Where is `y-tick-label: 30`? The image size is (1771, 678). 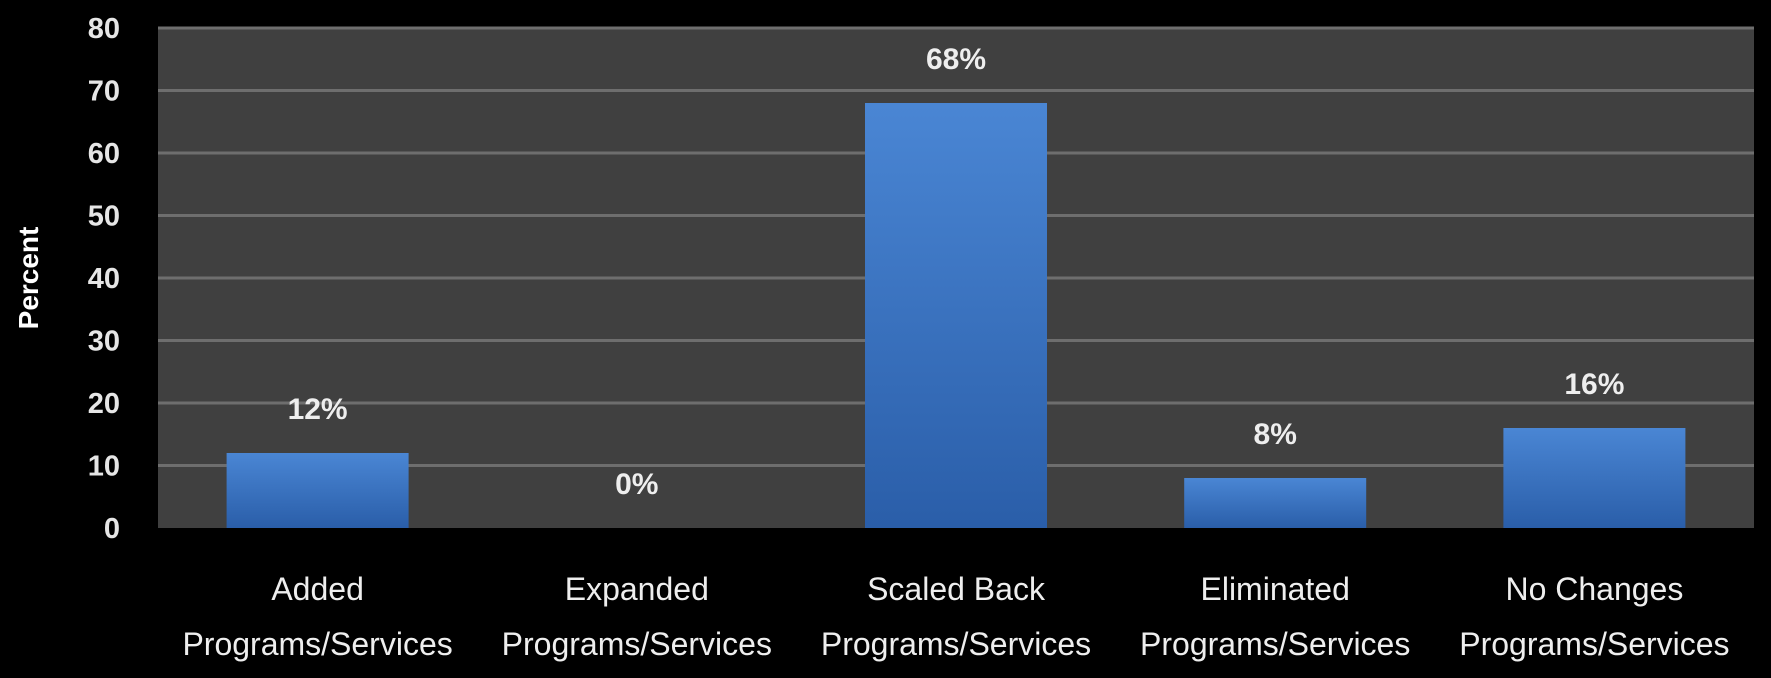
y-tick-label: 30 is located at coordinates (104, 342).